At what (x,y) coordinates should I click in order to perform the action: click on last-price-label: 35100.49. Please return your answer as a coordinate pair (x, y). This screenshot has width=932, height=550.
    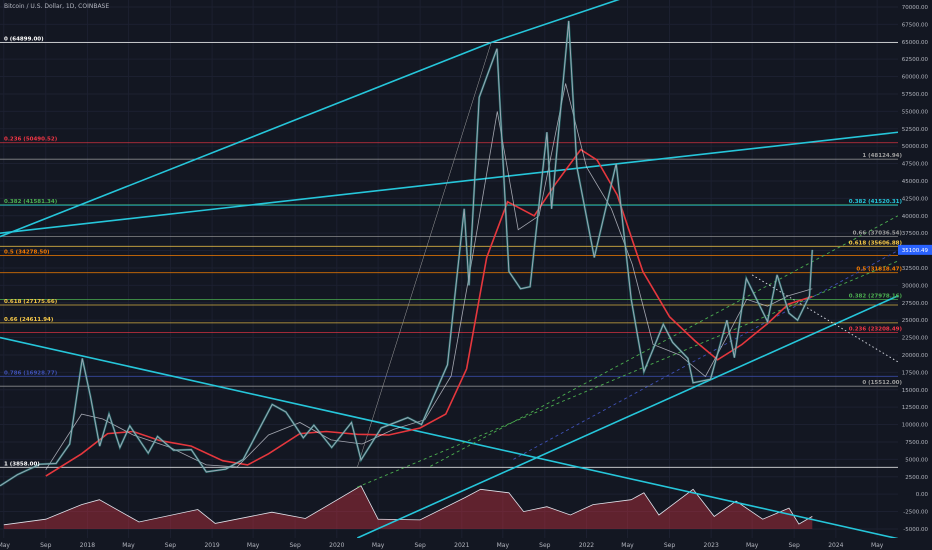
    Looking at the image, I should click on (915, 251).